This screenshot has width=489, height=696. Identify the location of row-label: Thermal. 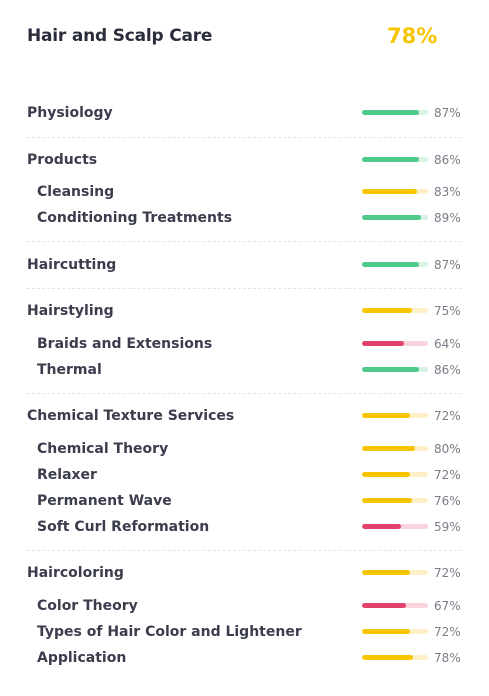
(69, 370).